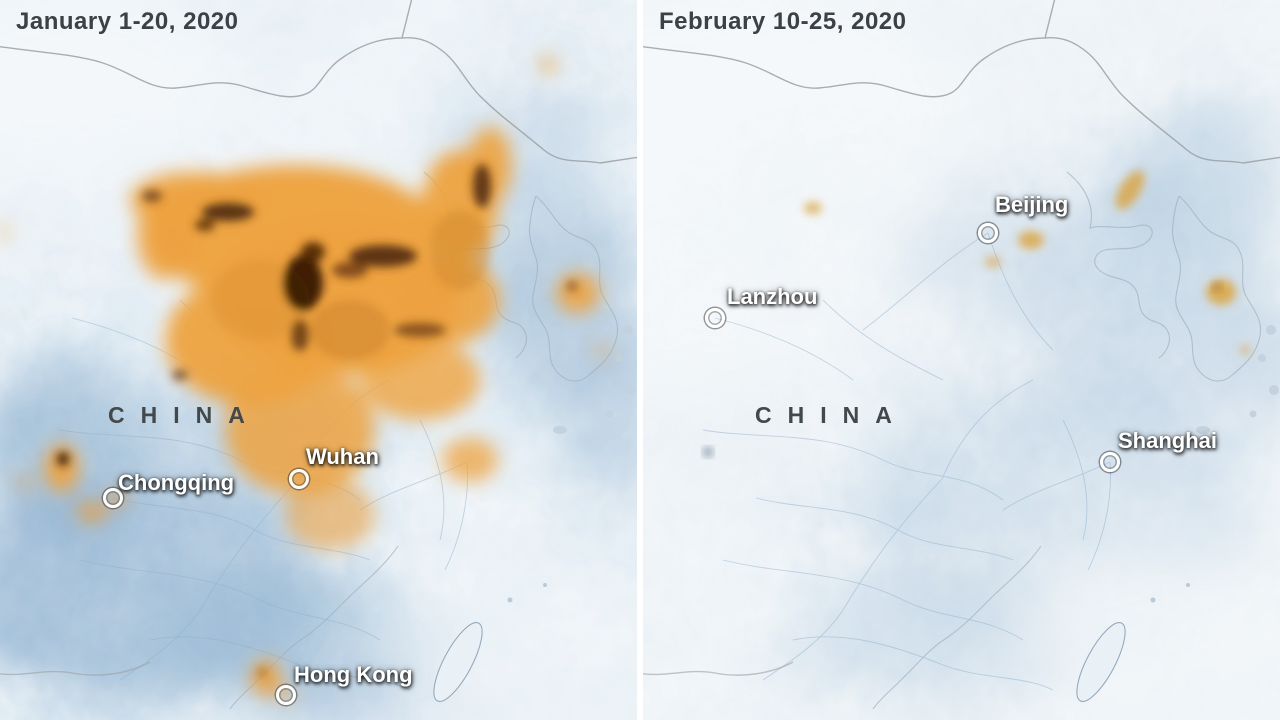 The width and height of the screenshot is (1280, 720). I want to click on city-label-hong-kong: Hong Kong, so click(353, 674).